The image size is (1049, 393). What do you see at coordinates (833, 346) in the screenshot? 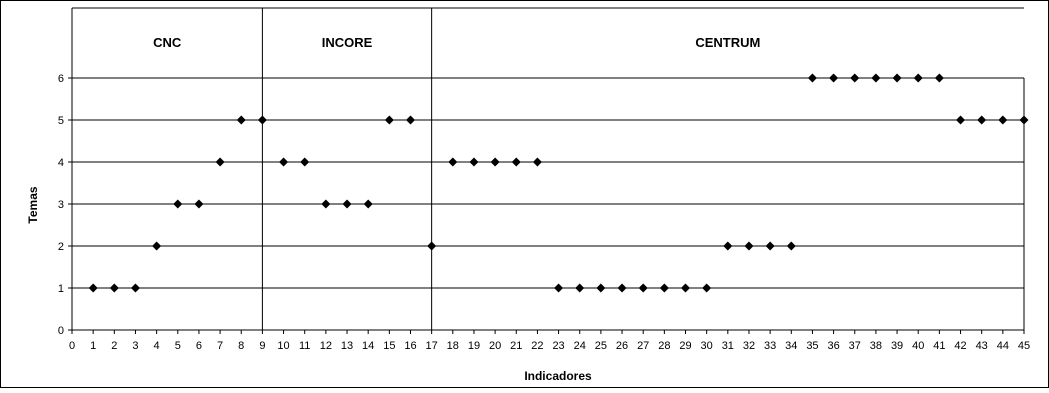
I see `x-tick-label-36: 36` at bounding box center [833, 346].